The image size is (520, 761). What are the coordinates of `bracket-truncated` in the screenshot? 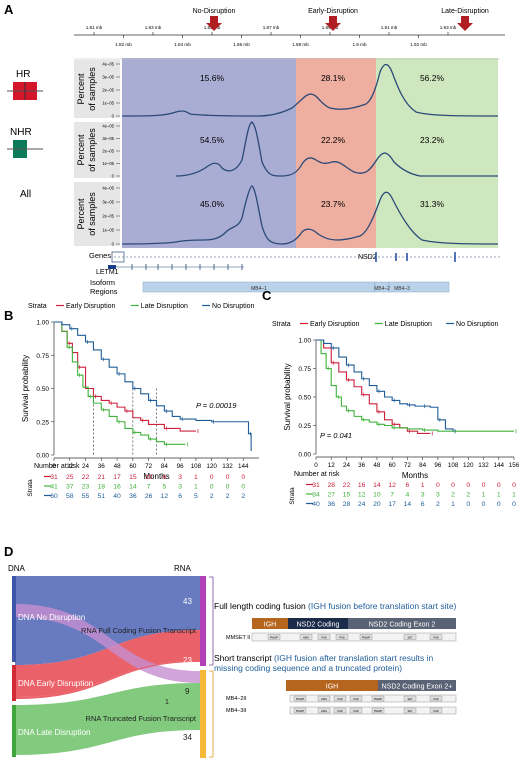 It's located at (211, 714).